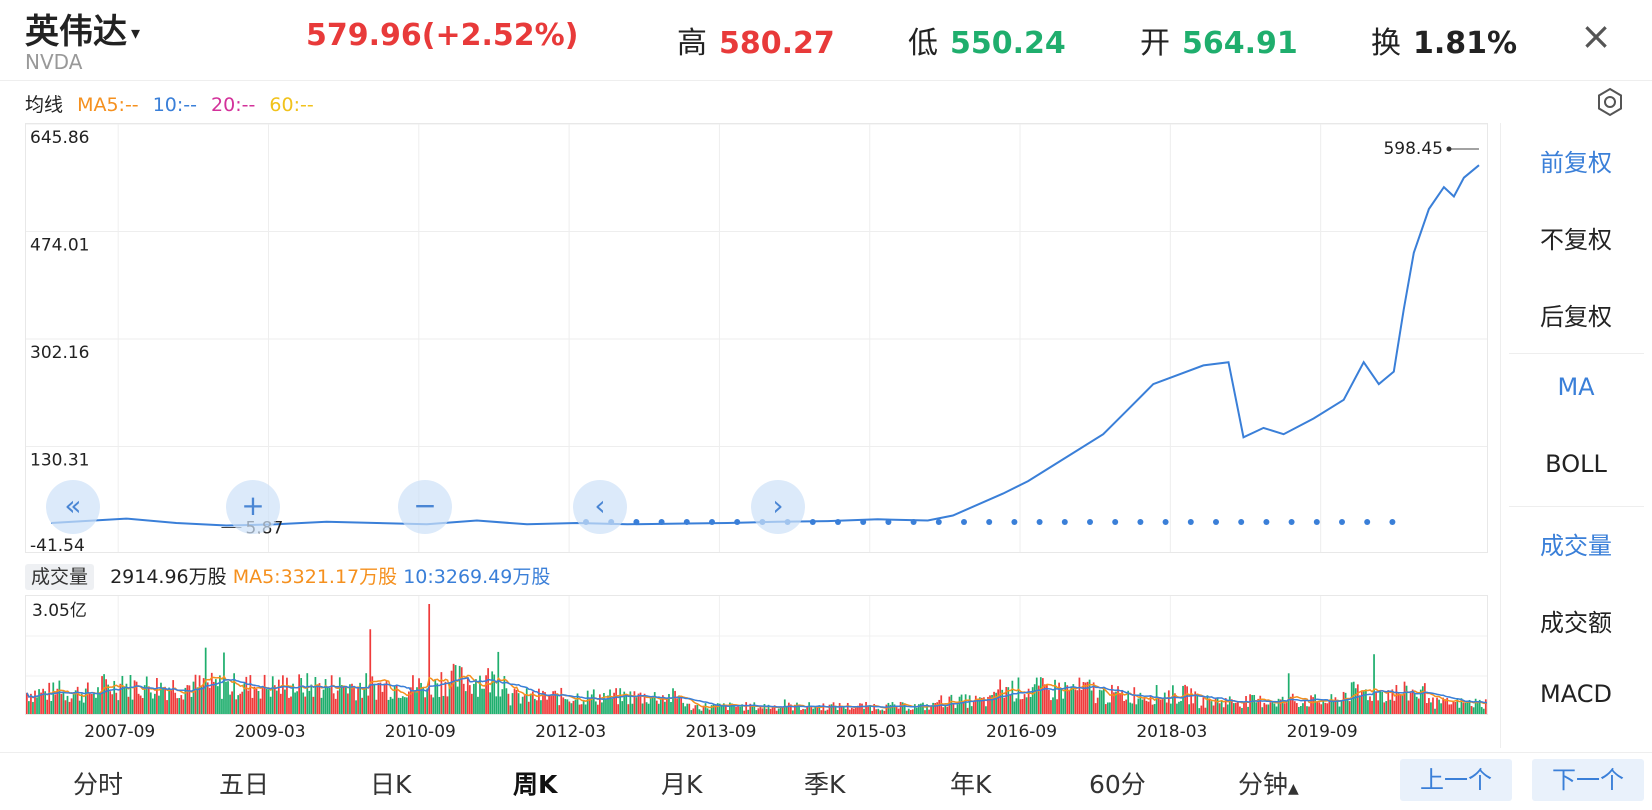 The image size is (1652, 810). Describe the element at coordinates (600, 507) in the screenshot. I see `scroll-left-icon: ‹` at that location.